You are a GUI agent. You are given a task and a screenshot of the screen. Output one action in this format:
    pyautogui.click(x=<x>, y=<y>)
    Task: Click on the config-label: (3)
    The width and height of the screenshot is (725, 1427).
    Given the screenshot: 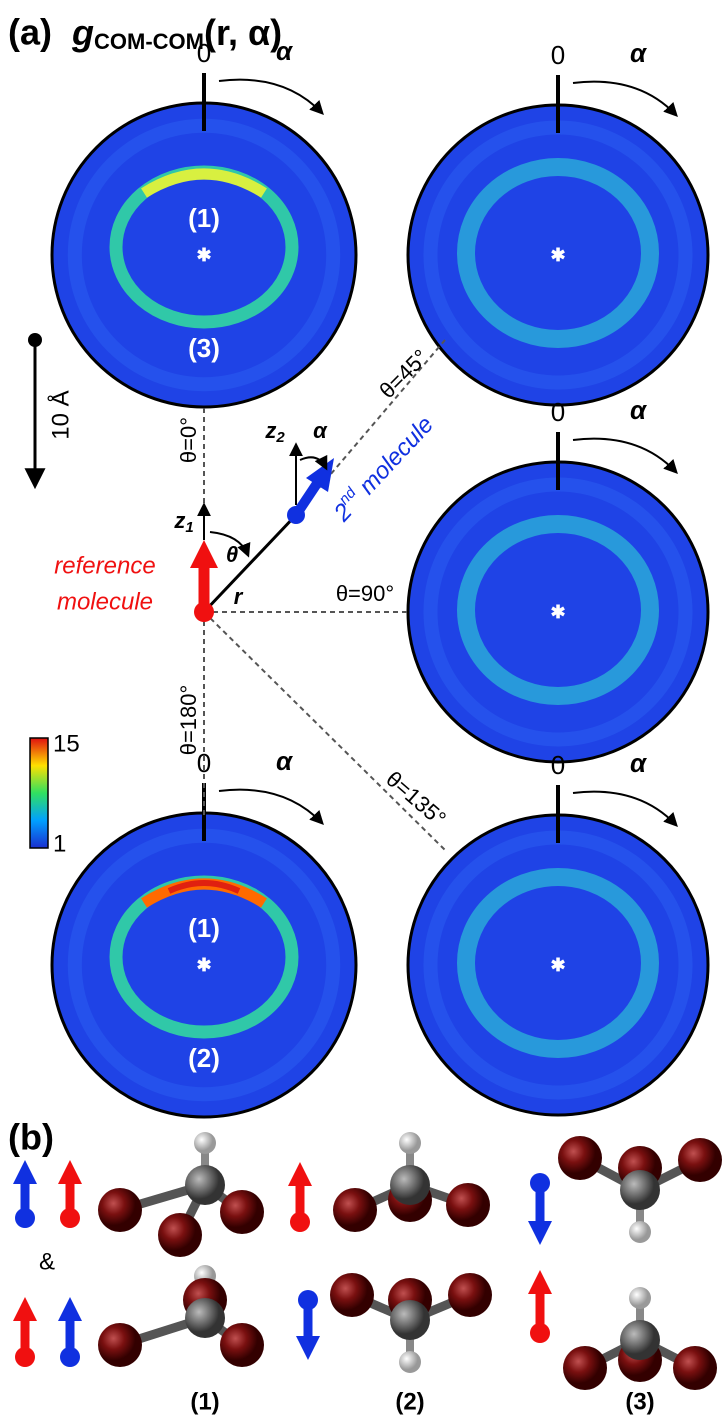 What is the action you would take?
    pyautogui.click(x=639, y=1401)
    